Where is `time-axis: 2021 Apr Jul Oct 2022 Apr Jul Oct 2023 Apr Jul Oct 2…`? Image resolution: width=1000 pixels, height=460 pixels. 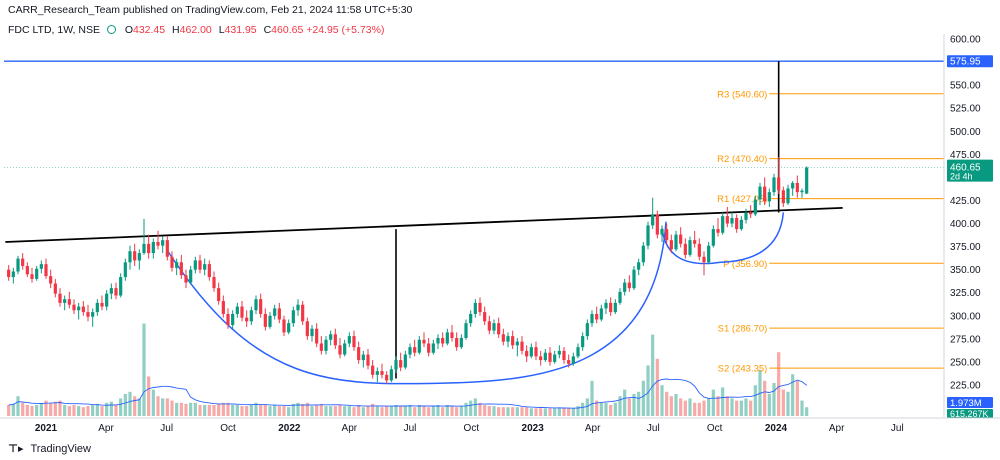
time-axis: 2021 Apr Jul Oct 2022 Apr Jul Oct 2023 Apr Jul Oct 2… is located at coordinates (500, 425).